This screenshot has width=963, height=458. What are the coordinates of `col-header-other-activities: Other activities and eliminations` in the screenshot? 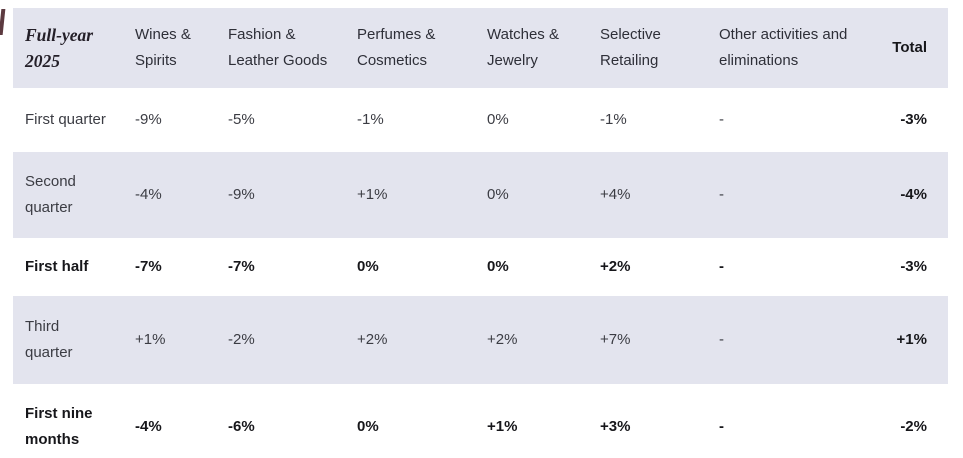 It's located at (783, 47).